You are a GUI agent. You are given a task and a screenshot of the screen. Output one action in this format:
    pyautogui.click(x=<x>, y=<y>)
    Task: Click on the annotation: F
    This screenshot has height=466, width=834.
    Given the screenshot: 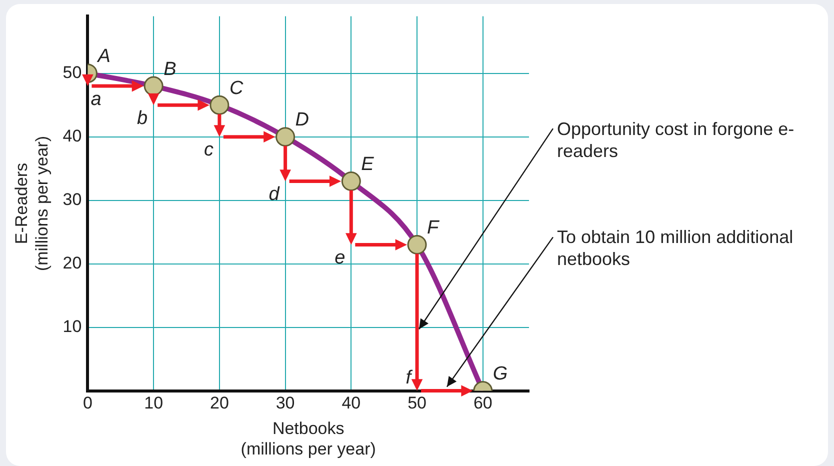 What is the action you would take?
    pyautogui.click(x=433, y=228)
    